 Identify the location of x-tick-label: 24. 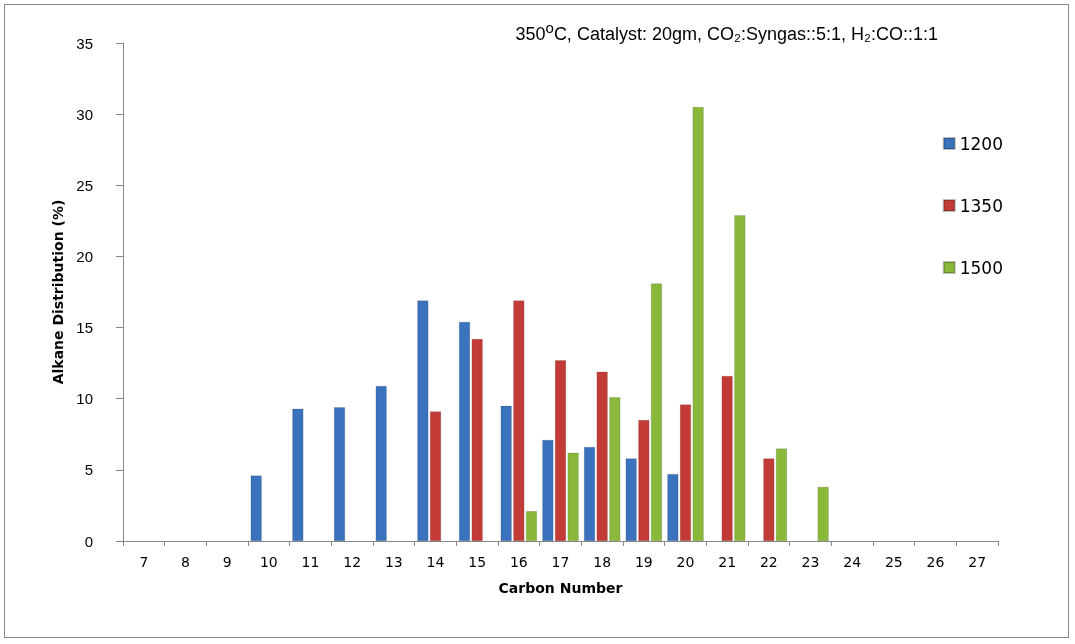
(852, 562).